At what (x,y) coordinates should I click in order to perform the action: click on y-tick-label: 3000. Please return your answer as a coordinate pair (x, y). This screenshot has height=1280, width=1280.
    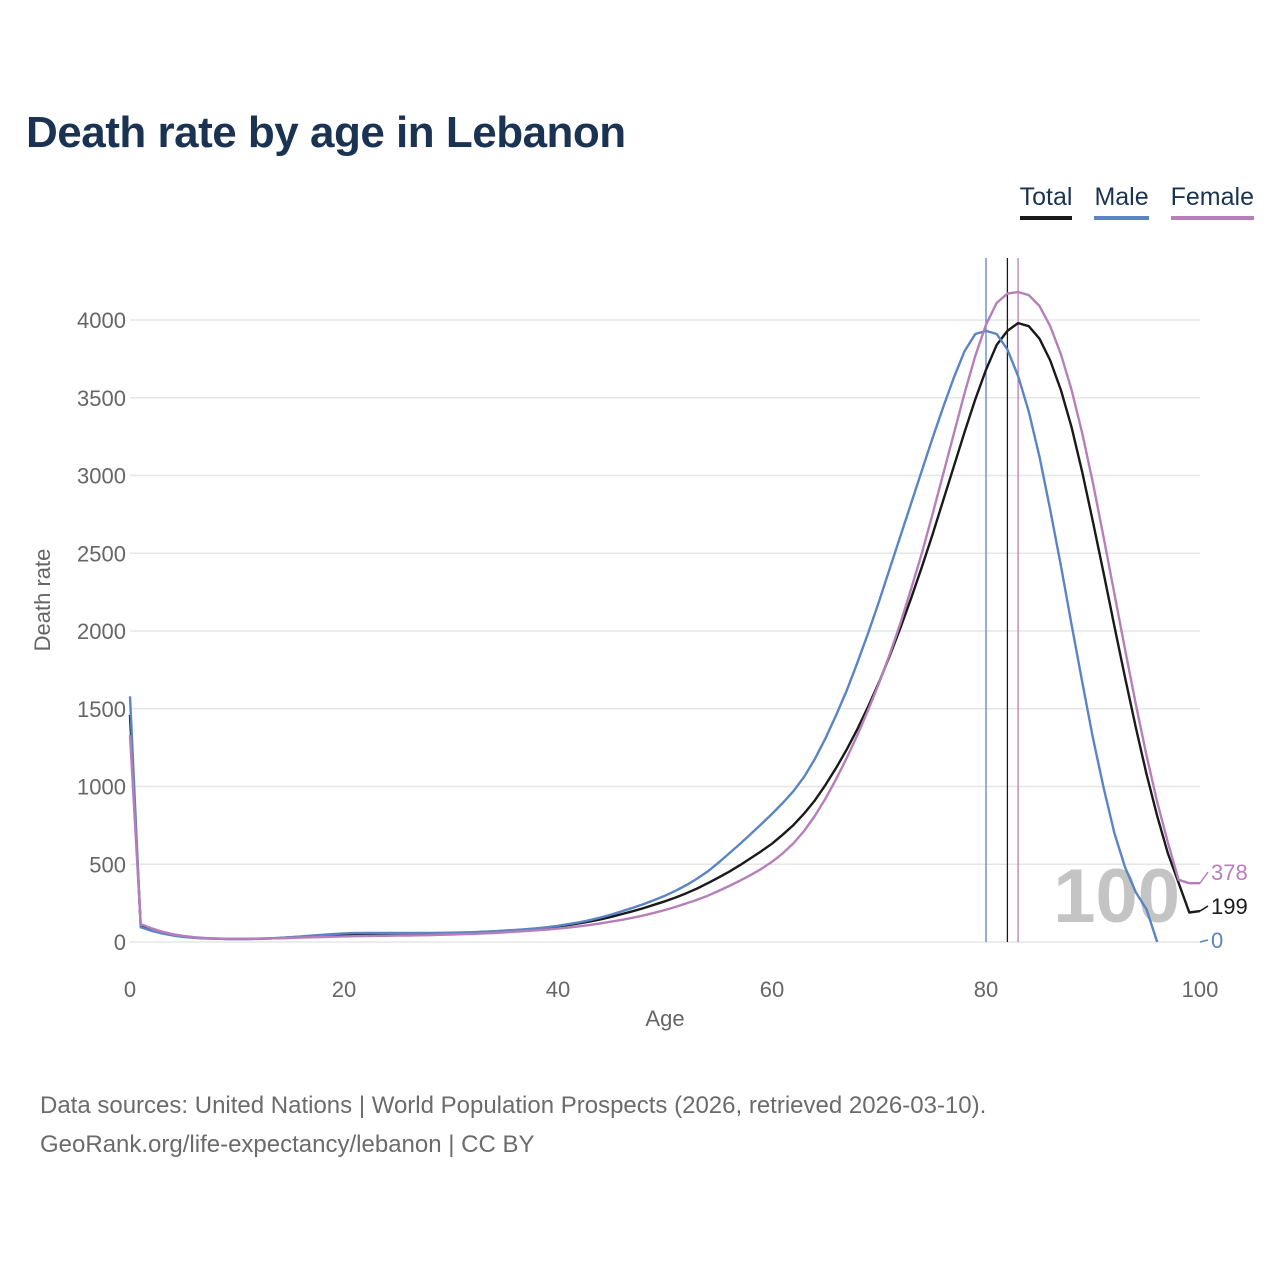
    Looking at the image, I should click on (101, 476).